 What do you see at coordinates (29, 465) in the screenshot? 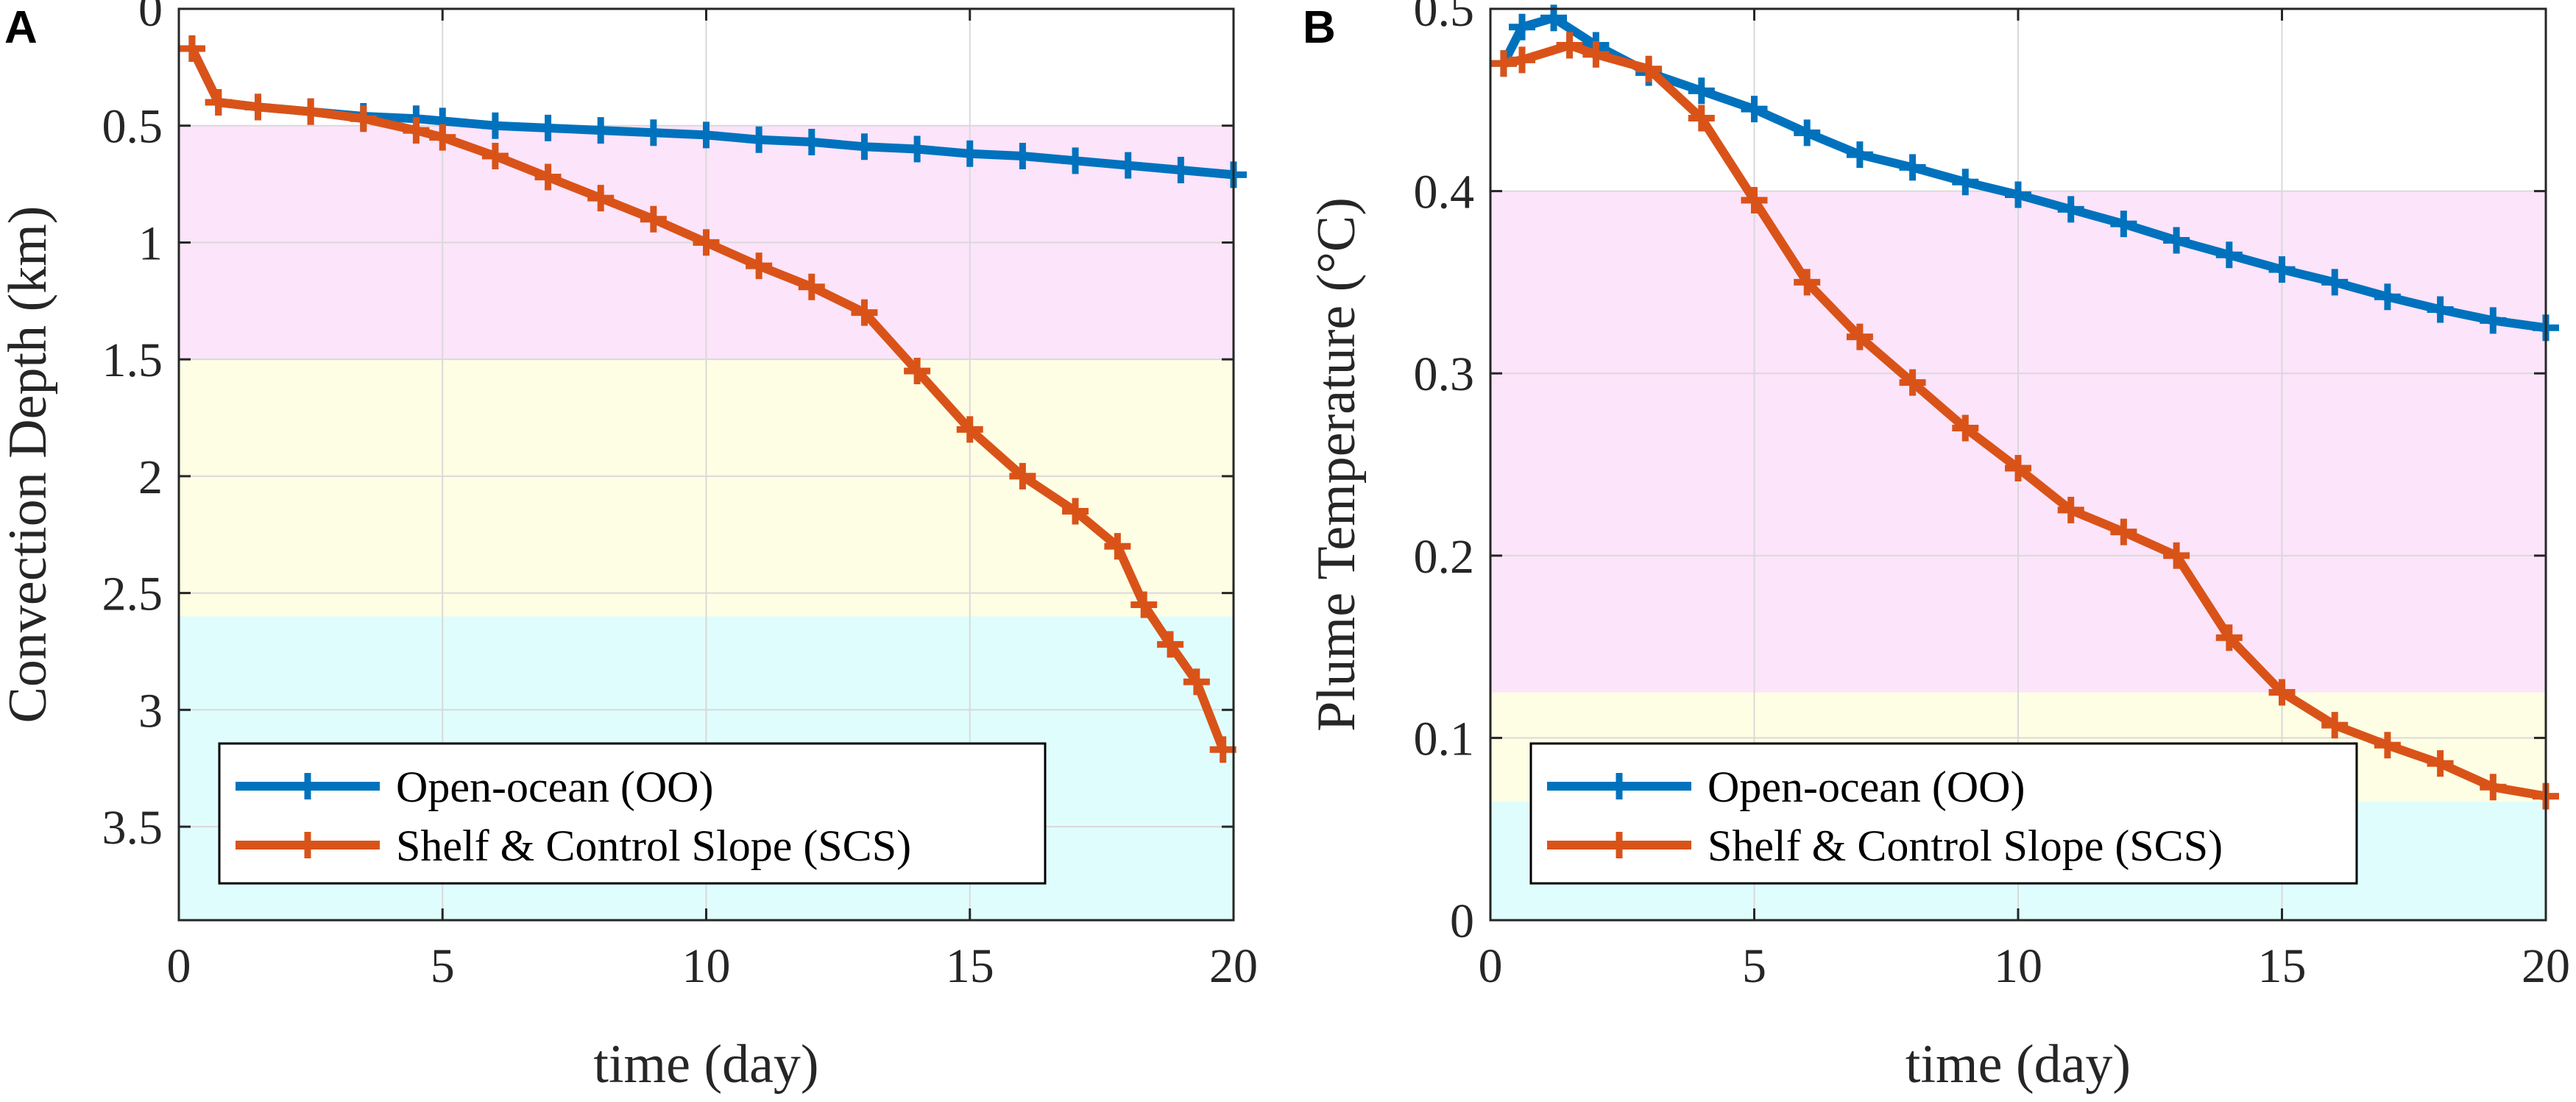
I see `y-axis-title: Convection Depth (km)` at bounding box center [29, 465].